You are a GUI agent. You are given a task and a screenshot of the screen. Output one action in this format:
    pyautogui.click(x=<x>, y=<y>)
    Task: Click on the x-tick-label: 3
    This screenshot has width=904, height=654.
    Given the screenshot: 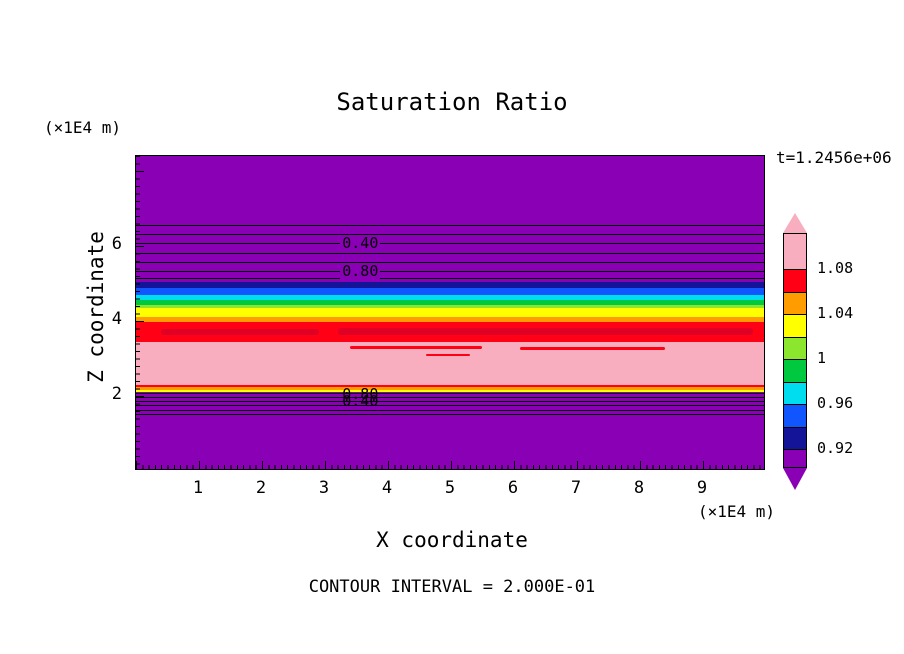 What is the action you would take?
    pyautogui.click(x=324, y=488)
    